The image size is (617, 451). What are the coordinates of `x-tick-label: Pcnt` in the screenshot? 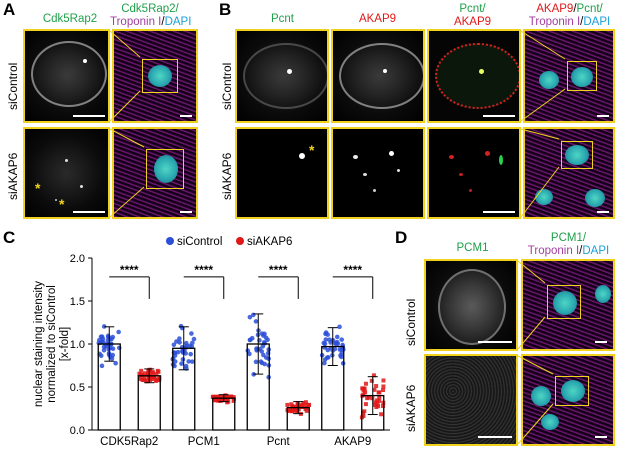 It's located at (279, 442).